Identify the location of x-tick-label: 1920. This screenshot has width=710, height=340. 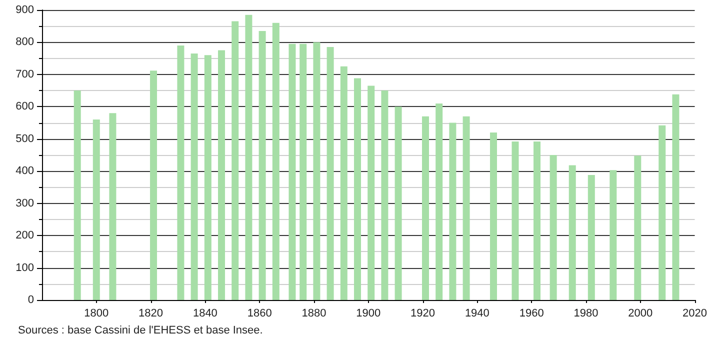
(423, 314).